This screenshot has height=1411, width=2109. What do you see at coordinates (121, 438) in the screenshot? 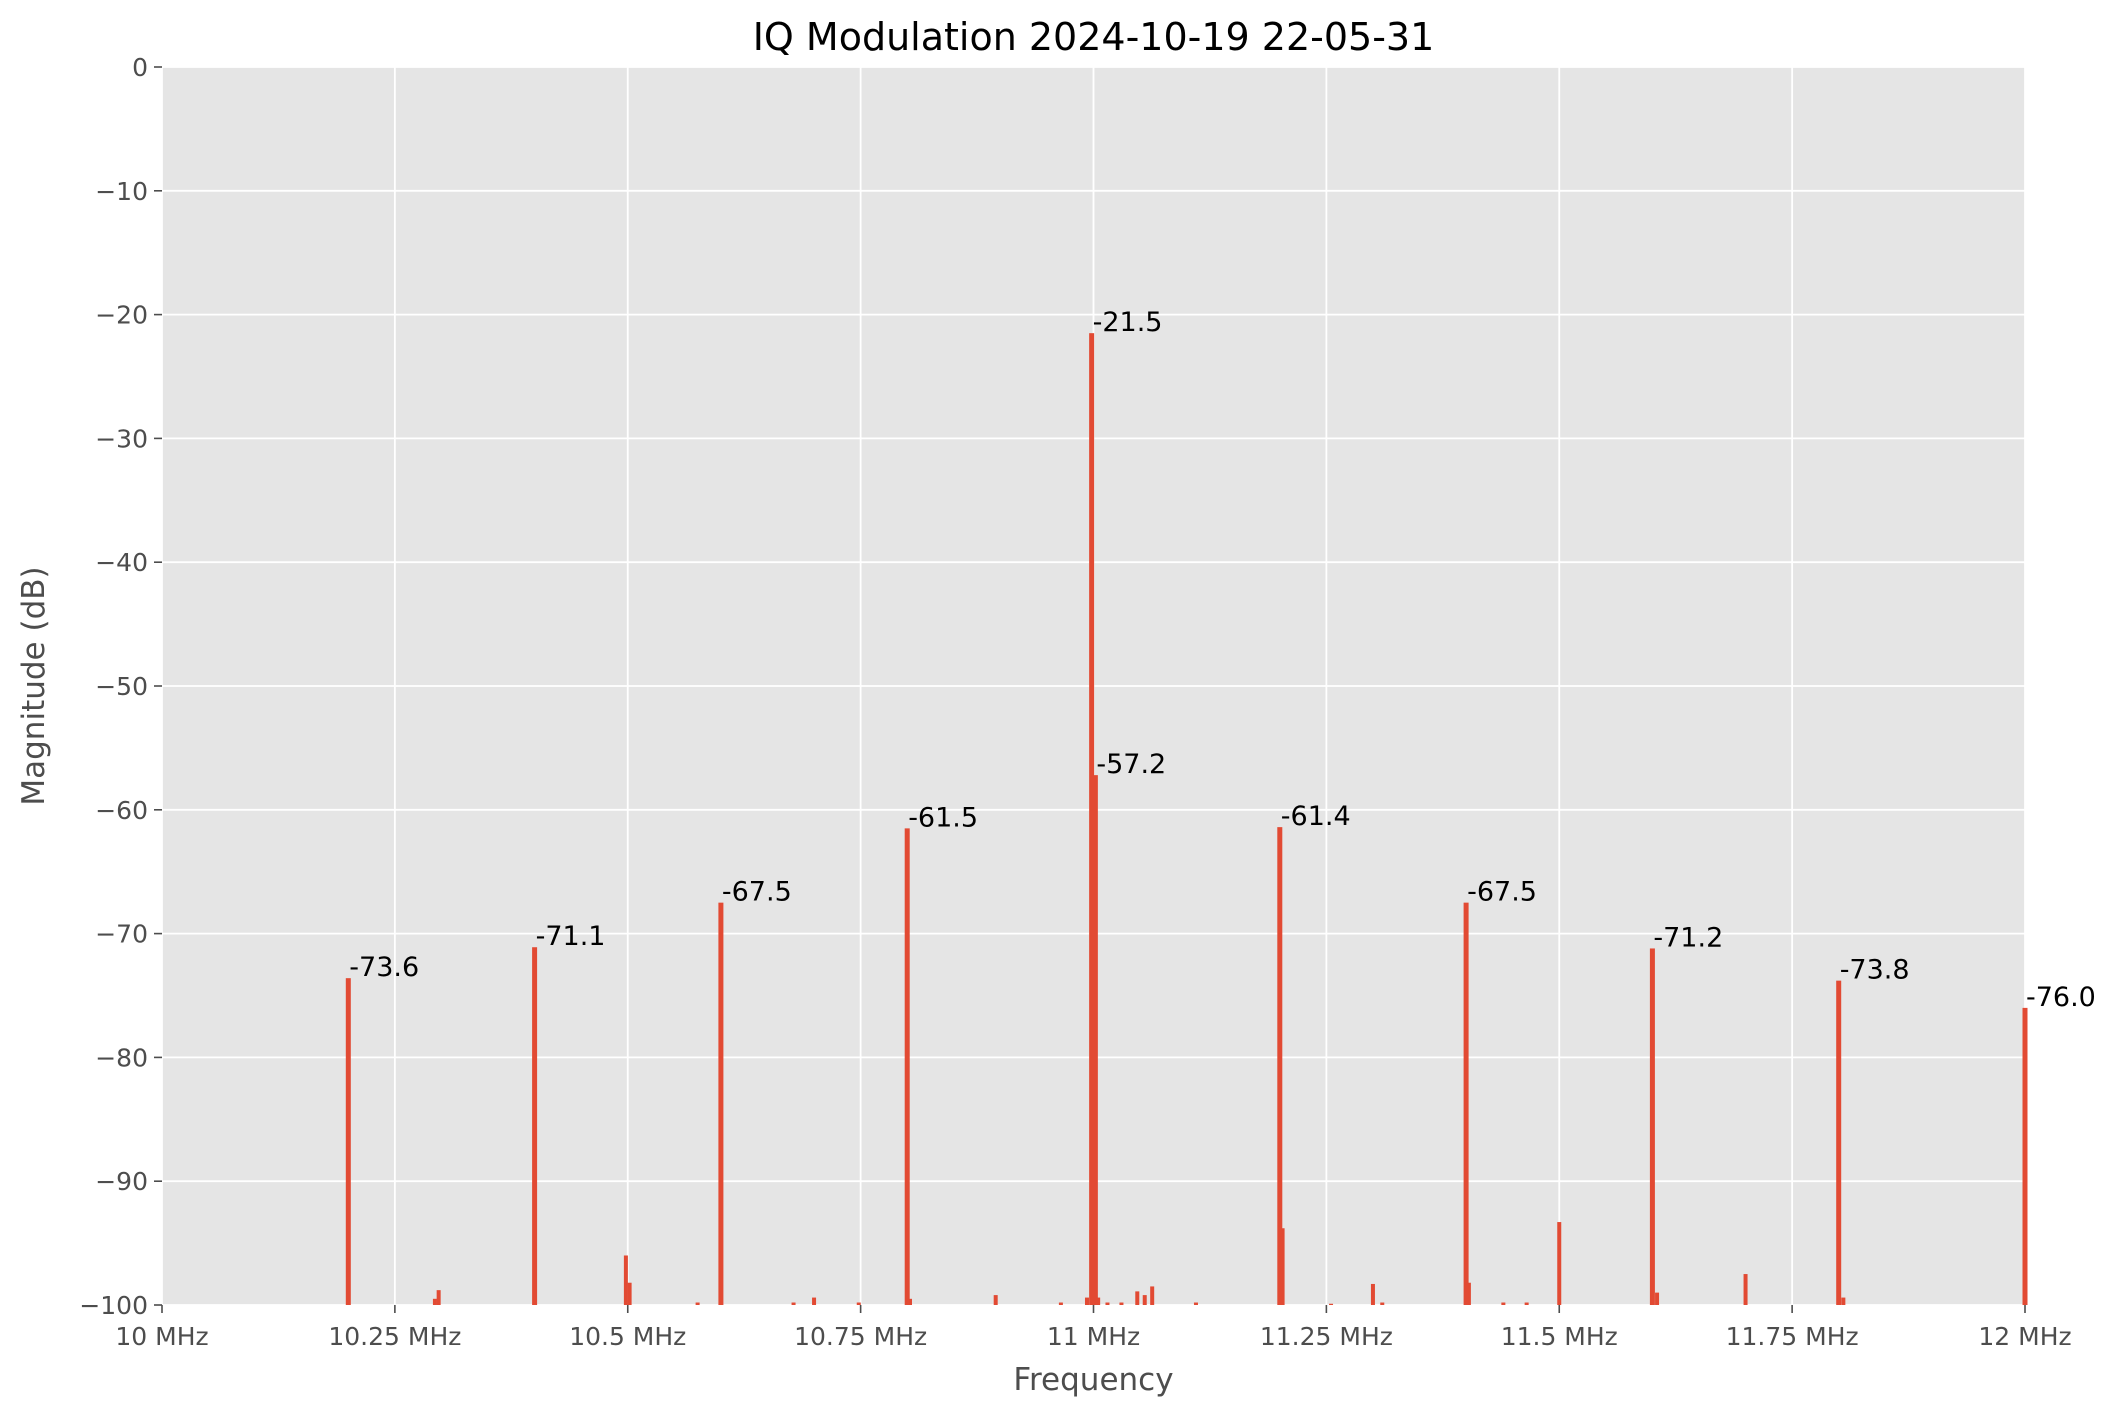
I see `y-tick-label: −30` at bounding box center [121, 438].